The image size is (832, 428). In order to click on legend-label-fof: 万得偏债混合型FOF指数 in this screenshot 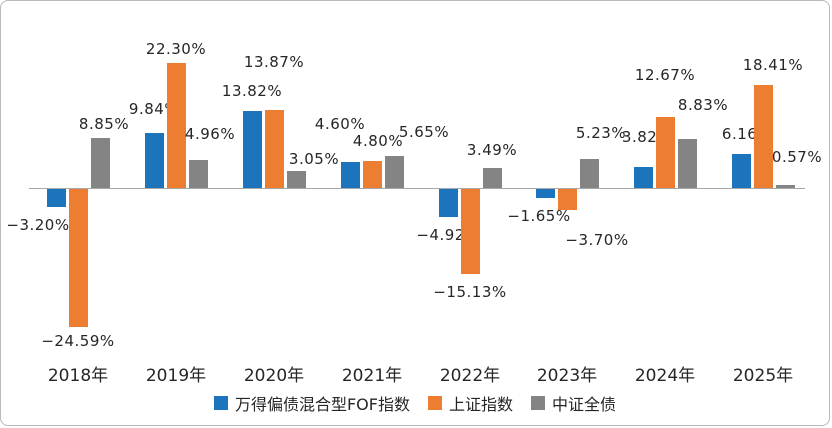, I will do `click(322, 404)`.